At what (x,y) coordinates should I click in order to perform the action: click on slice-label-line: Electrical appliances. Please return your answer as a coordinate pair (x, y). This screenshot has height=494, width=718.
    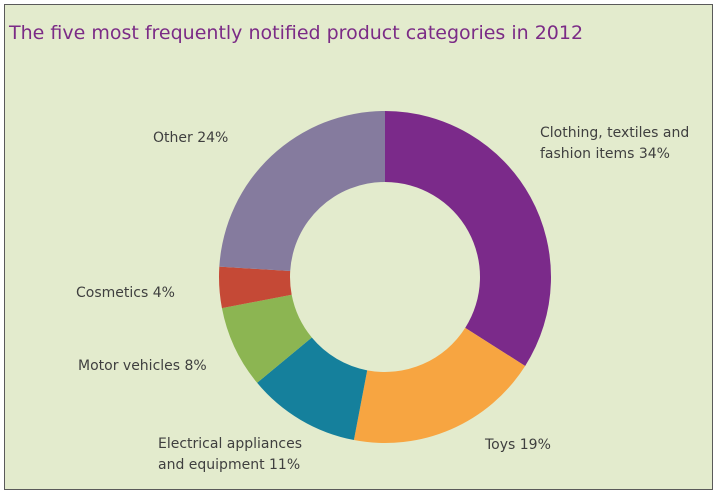
    Looking at the image, I should click on (230, 444).